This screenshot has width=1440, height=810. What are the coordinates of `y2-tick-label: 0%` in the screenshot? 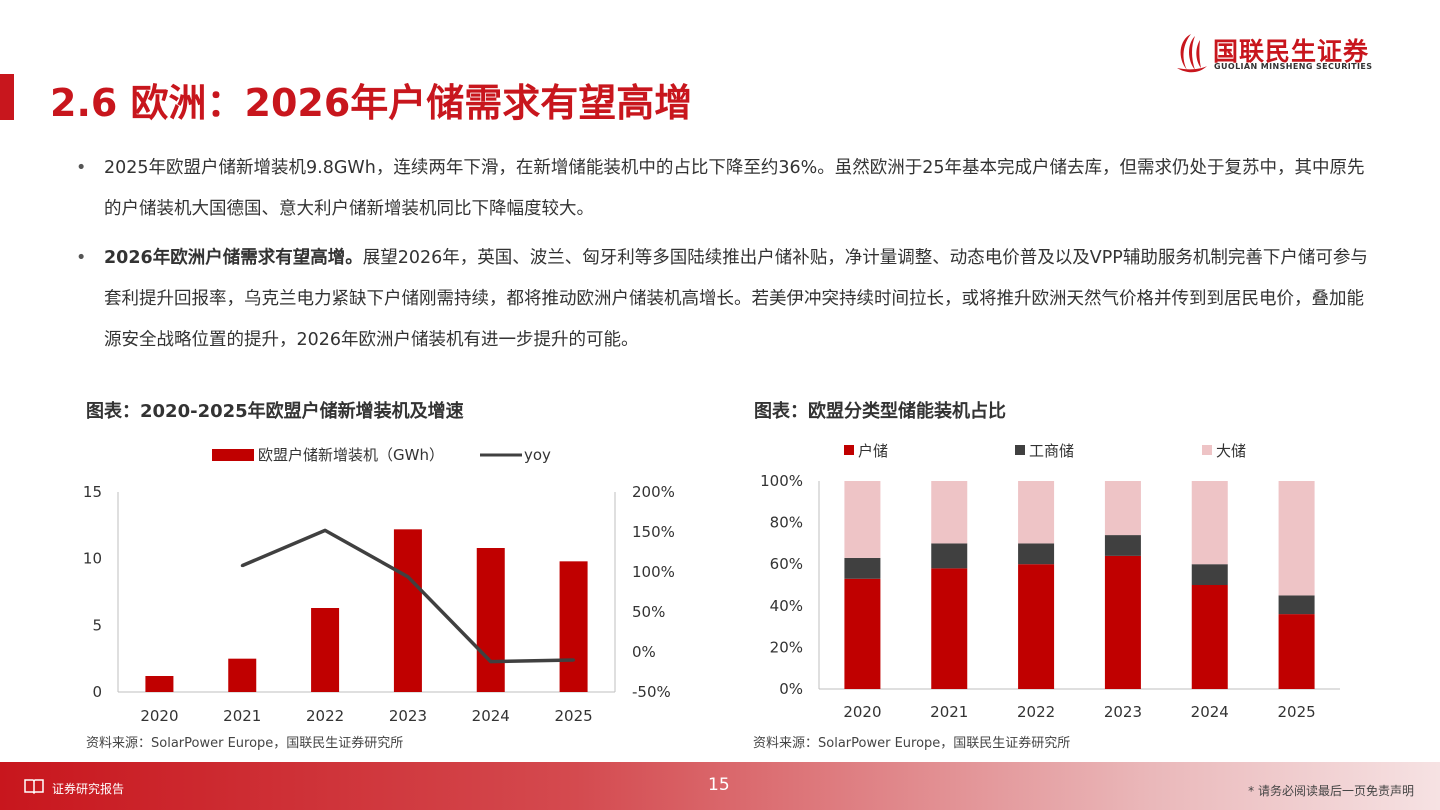 It's located at (644, 652).